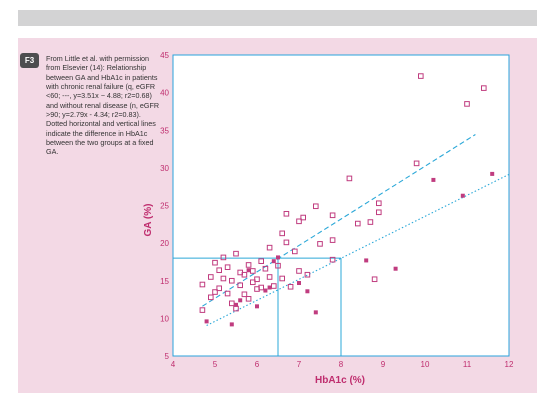 This screenshot has width=555, height=412. I want to click on y-tick-label: 15, so click(164, 281).